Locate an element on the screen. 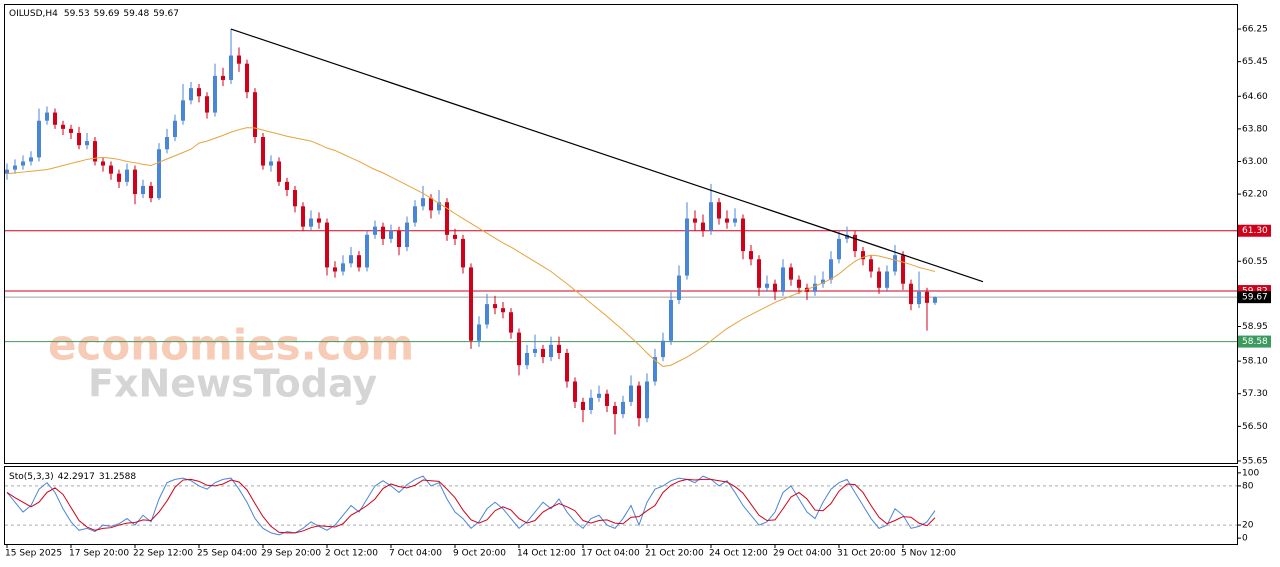  y-tick-label: 63.80 is located at coordinates (1255, 129).